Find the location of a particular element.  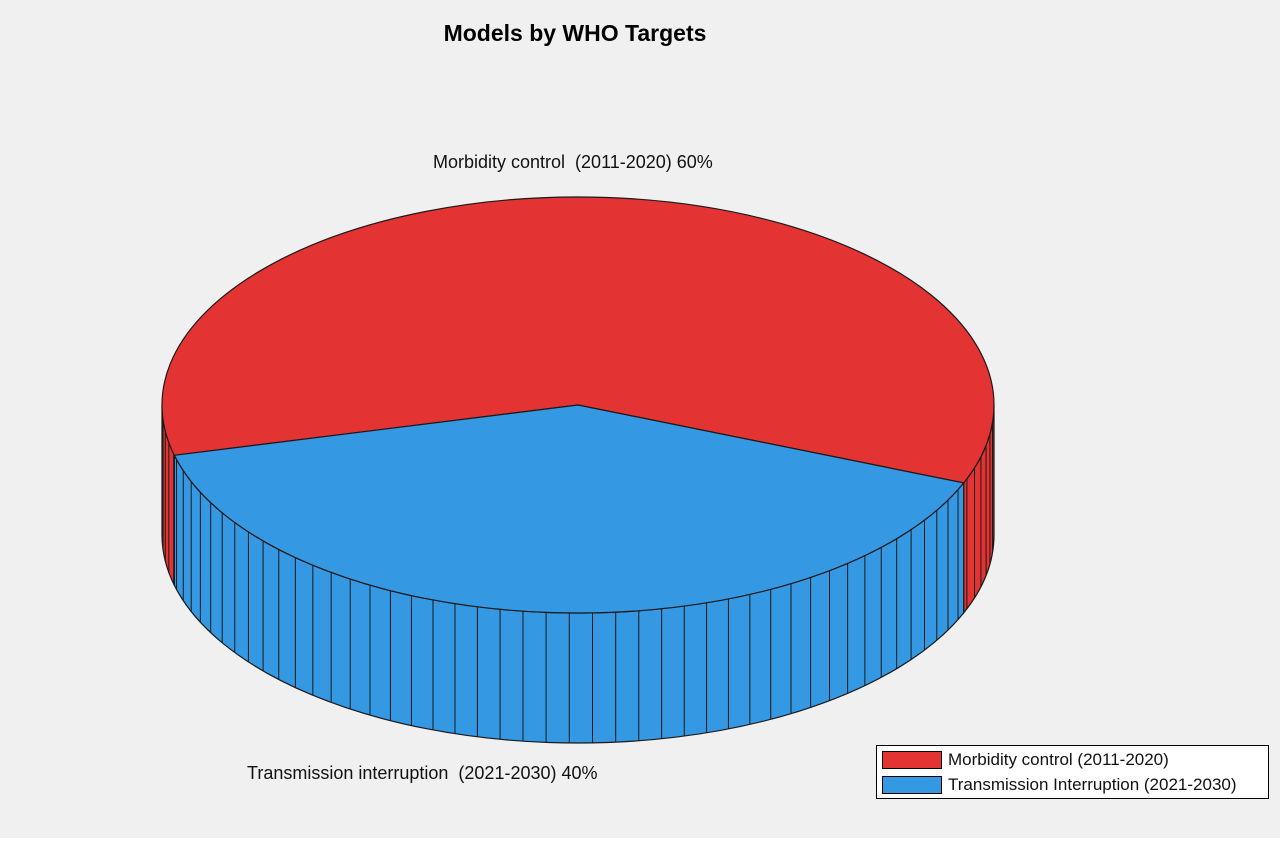

slice-label-morbidity: Morbidity control (2011-2020) 60% is located at coordinates (573, 162).